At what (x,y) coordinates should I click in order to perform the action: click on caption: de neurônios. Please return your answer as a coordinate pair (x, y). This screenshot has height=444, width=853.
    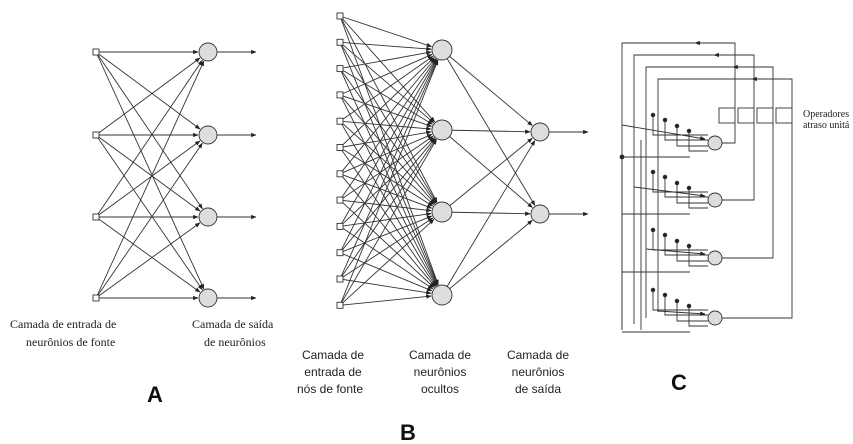
    Looking at the image, I should click on (235, 342).